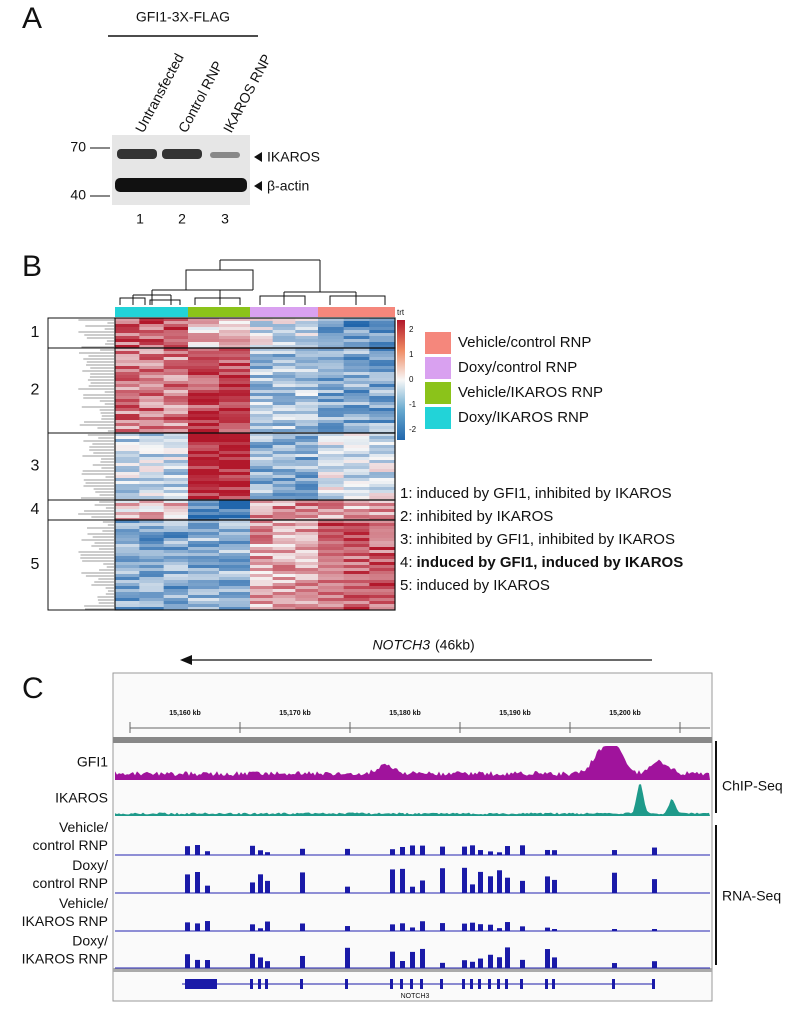  Describe the element at coordinates (284, 312) in the screenshot. I see `group-bar` at that location.